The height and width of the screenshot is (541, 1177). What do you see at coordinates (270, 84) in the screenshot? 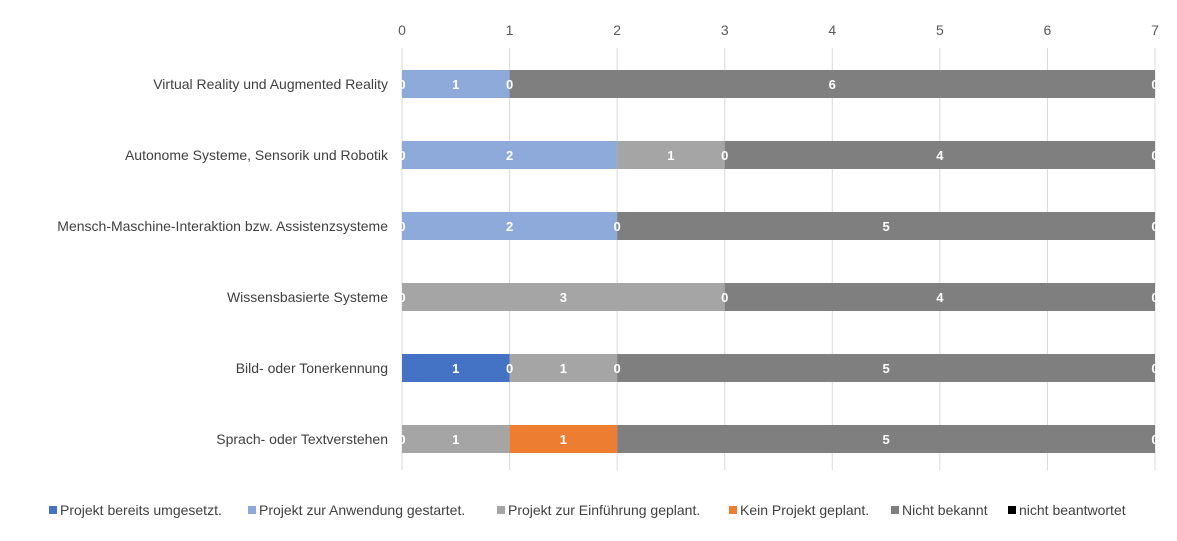
I see `category-label: Virtual Reality und Augmented Reality` at bounding box center [270, 84].